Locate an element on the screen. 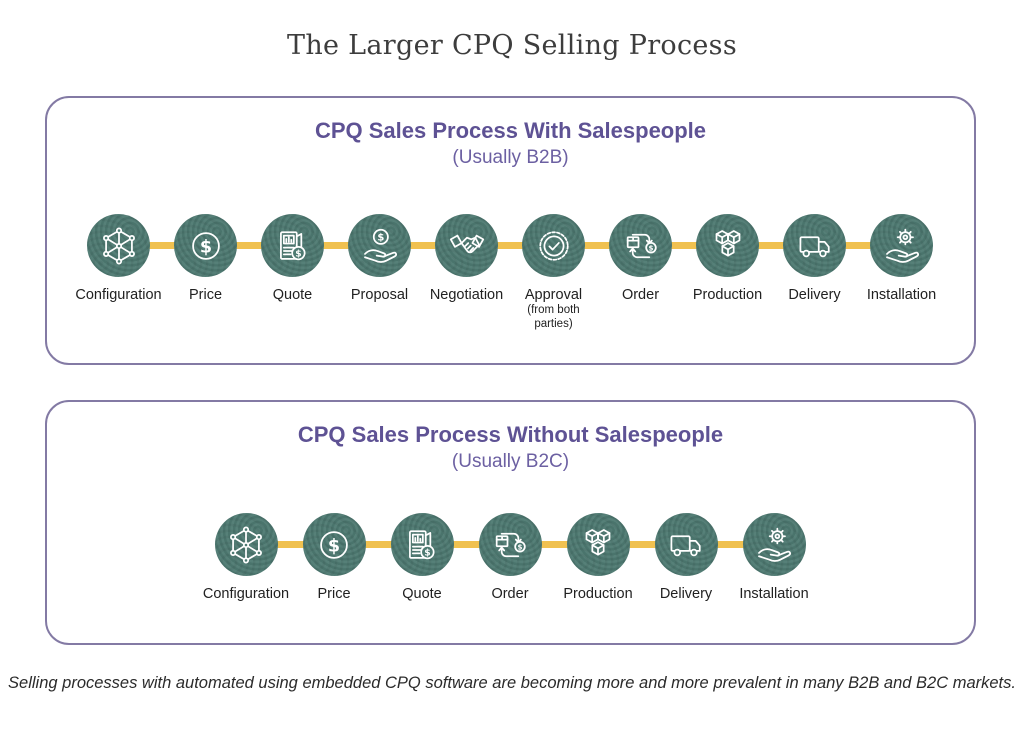 This screenshot has height=731, width=1024. step-label: Negotiation is located at coordinates (466, 295).